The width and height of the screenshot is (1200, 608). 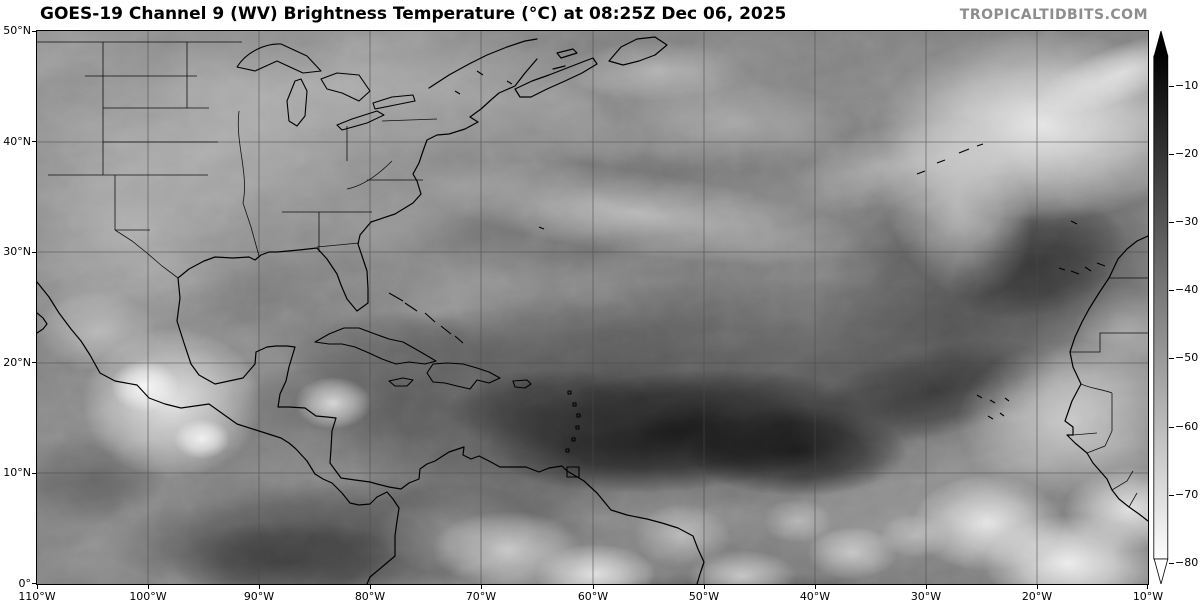 I want to click on great-lakes, so click(x=374, y=87).